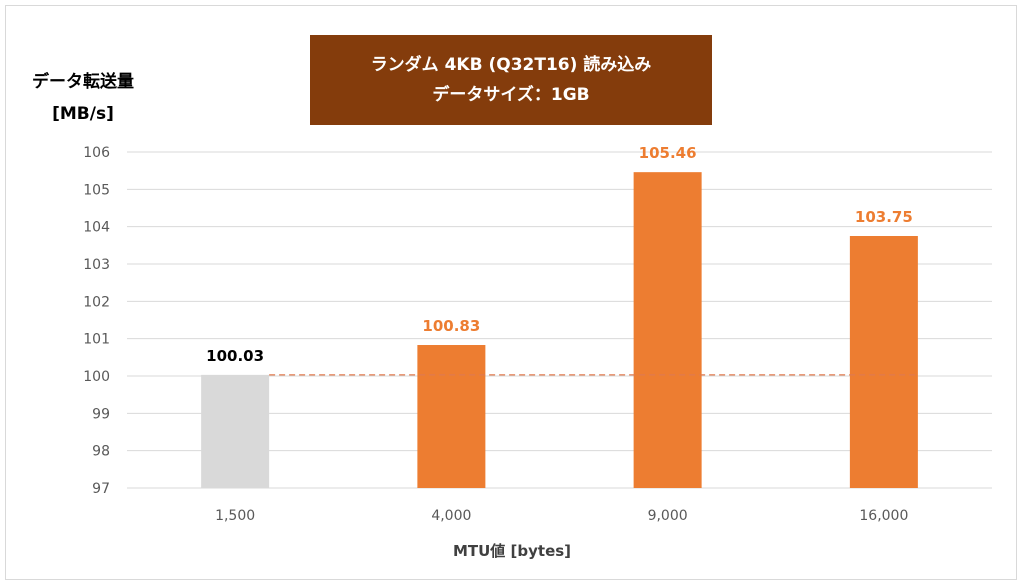  What do you see at coordinates (101, 452) in the screenshot?
I see `y-tick-label: 98` at bounding box center [101, 452].